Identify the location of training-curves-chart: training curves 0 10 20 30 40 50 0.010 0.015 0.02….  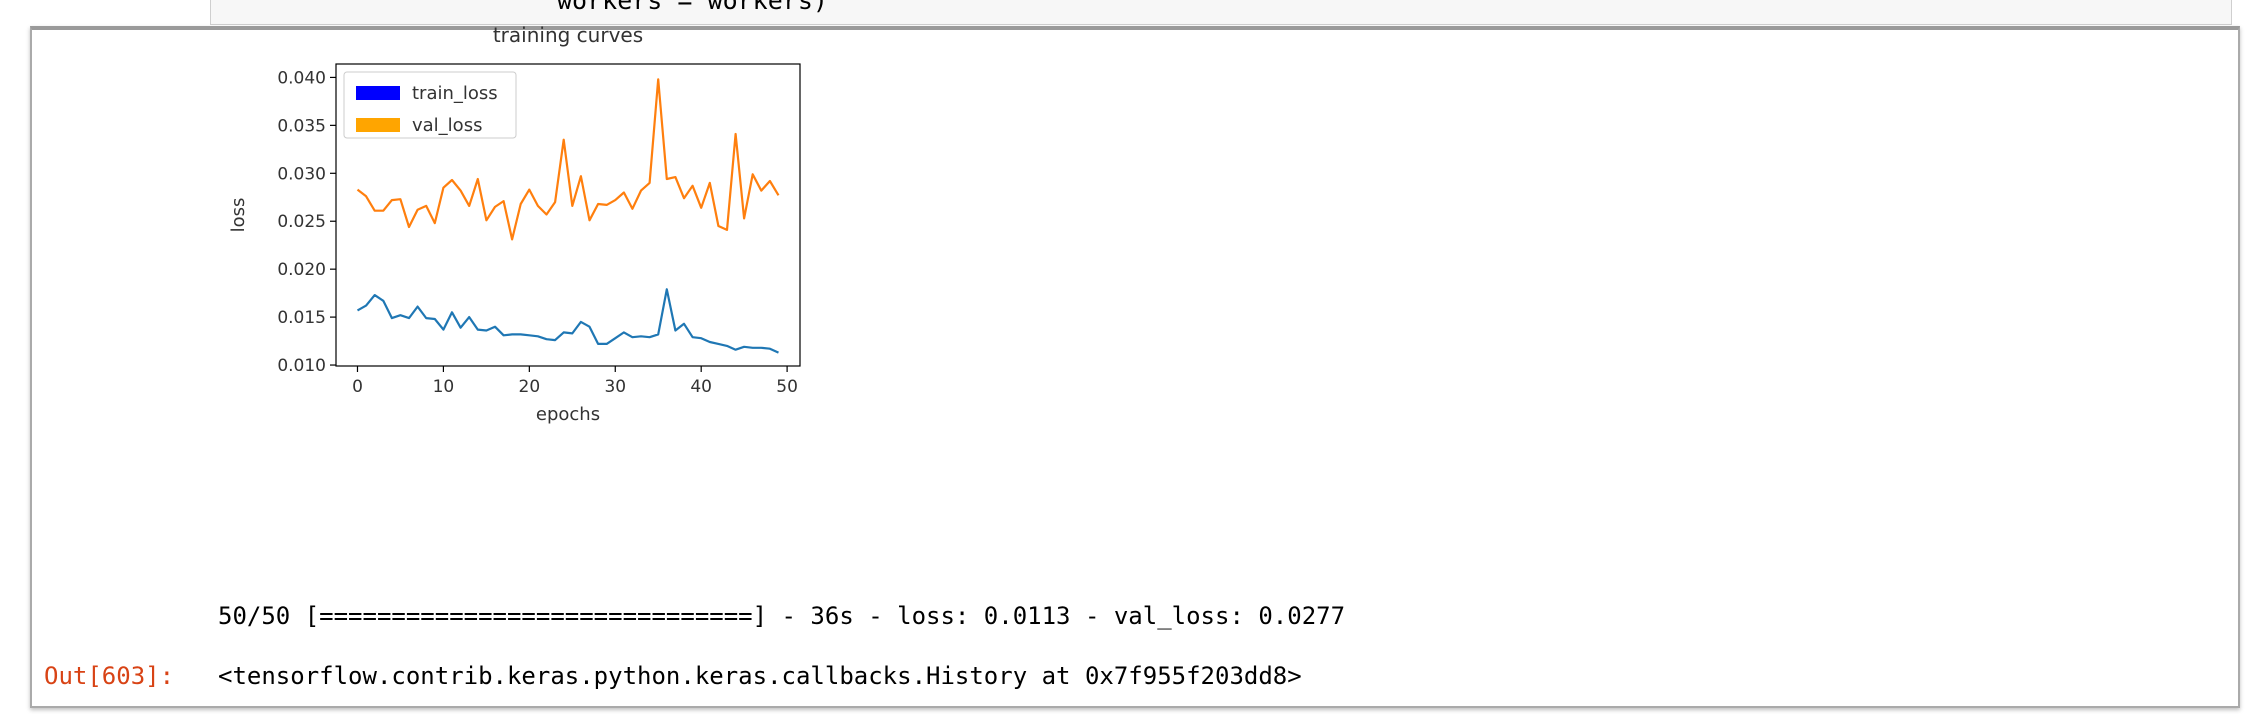
(514, 225).